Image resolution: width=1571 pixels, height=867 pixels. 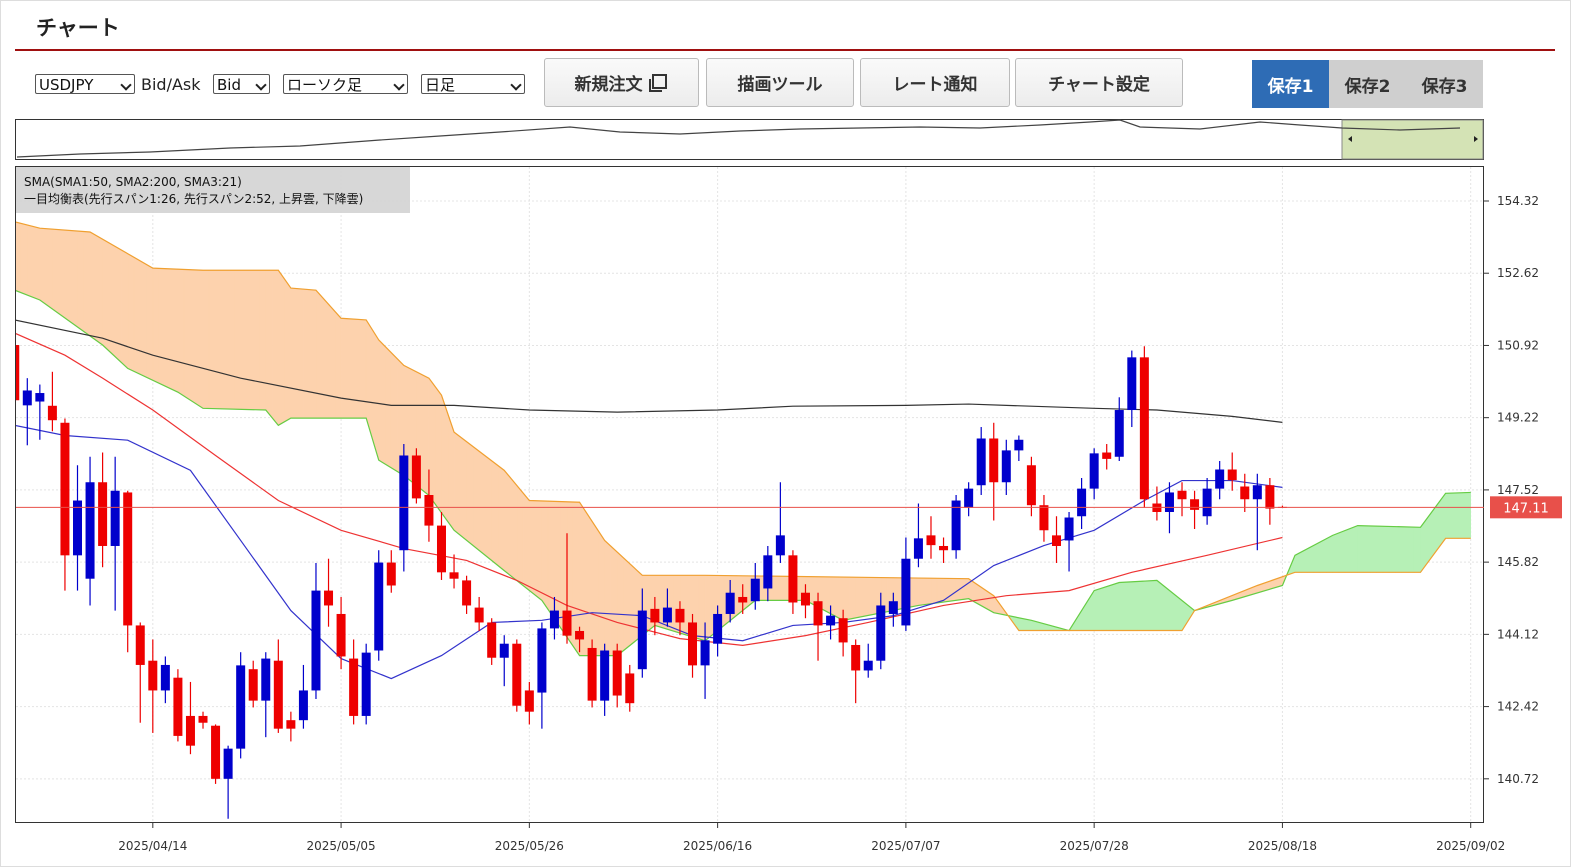 What do you see at coordinates (152, 846) in the screenshot?
I see `x-tick-label: 2025/04/14` at bounding box center [152, 846].